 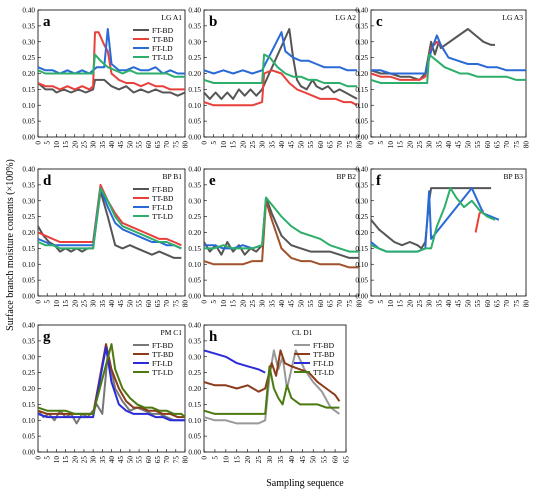 What do you see at coordinates (212, 181) in the screenshot?
I see `panel-letter: e` at bounding box center [212, 181].